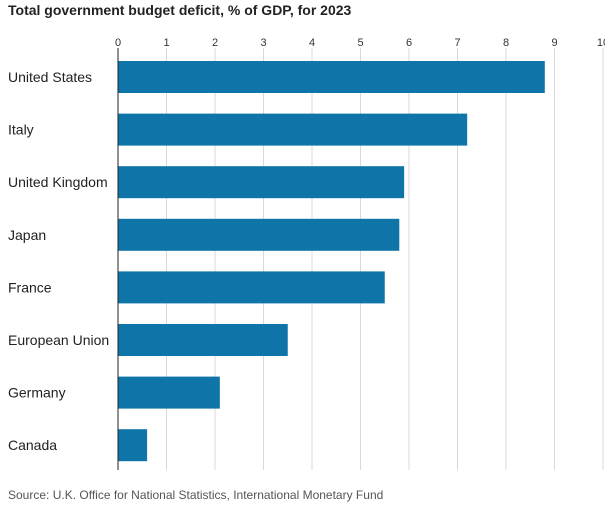 Image resolution: width=605 pixels, height=508 pixels. Describe the element at coordinates (251, 287) in the screenshot. I see `bar-france` at that location.